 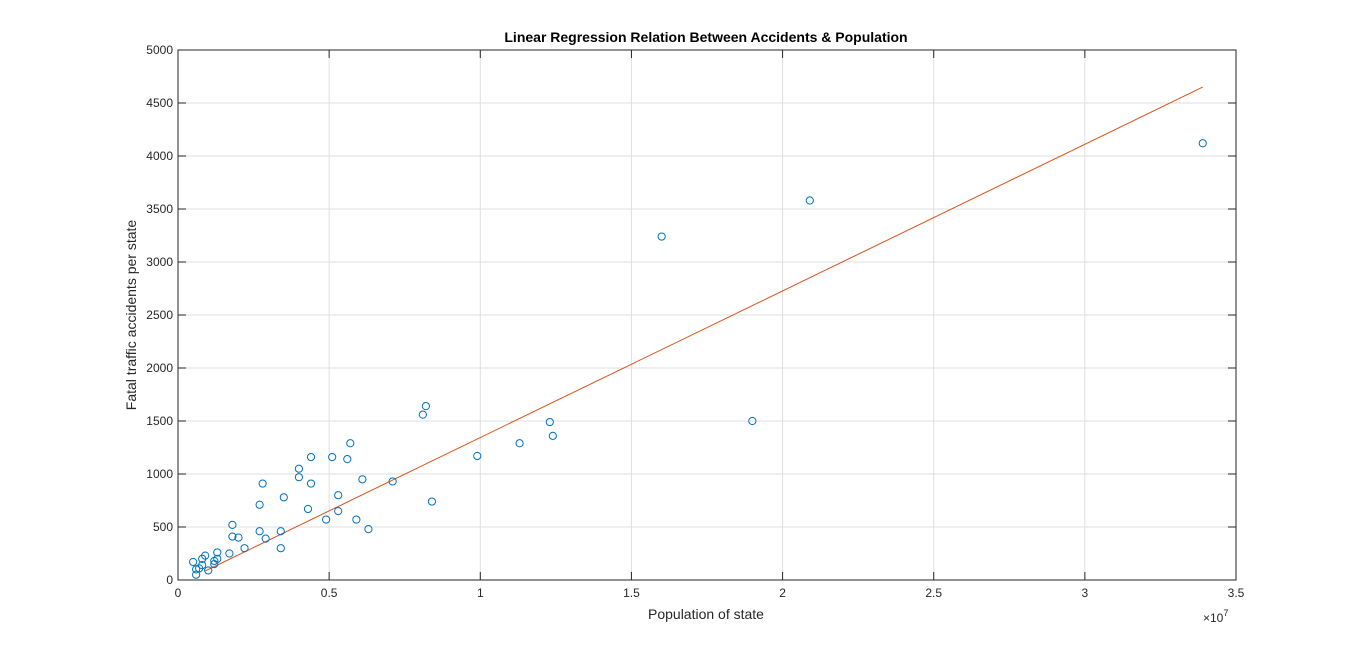 What do you see at coordinates (159, 368) in the screenshot?
I see `y-tick-label: 2000` at bounding box center [159, 368].